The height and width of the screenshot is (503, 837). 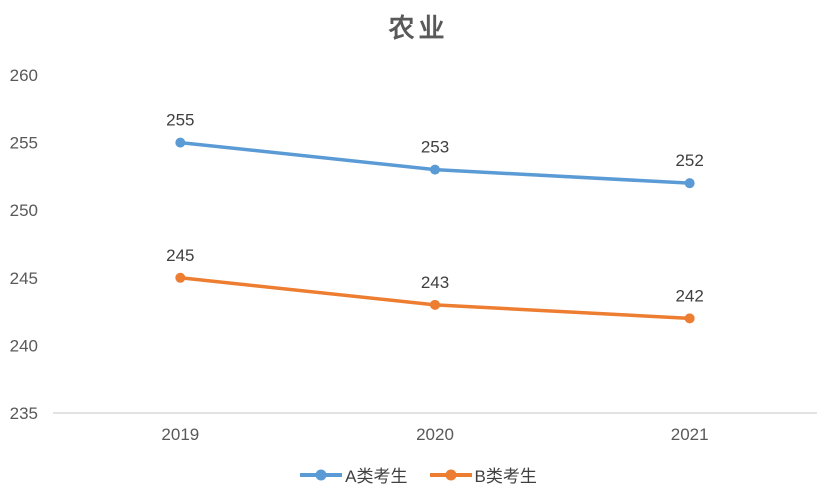 I want to click on legend-item: B类考生, so click(x=483, y=474).